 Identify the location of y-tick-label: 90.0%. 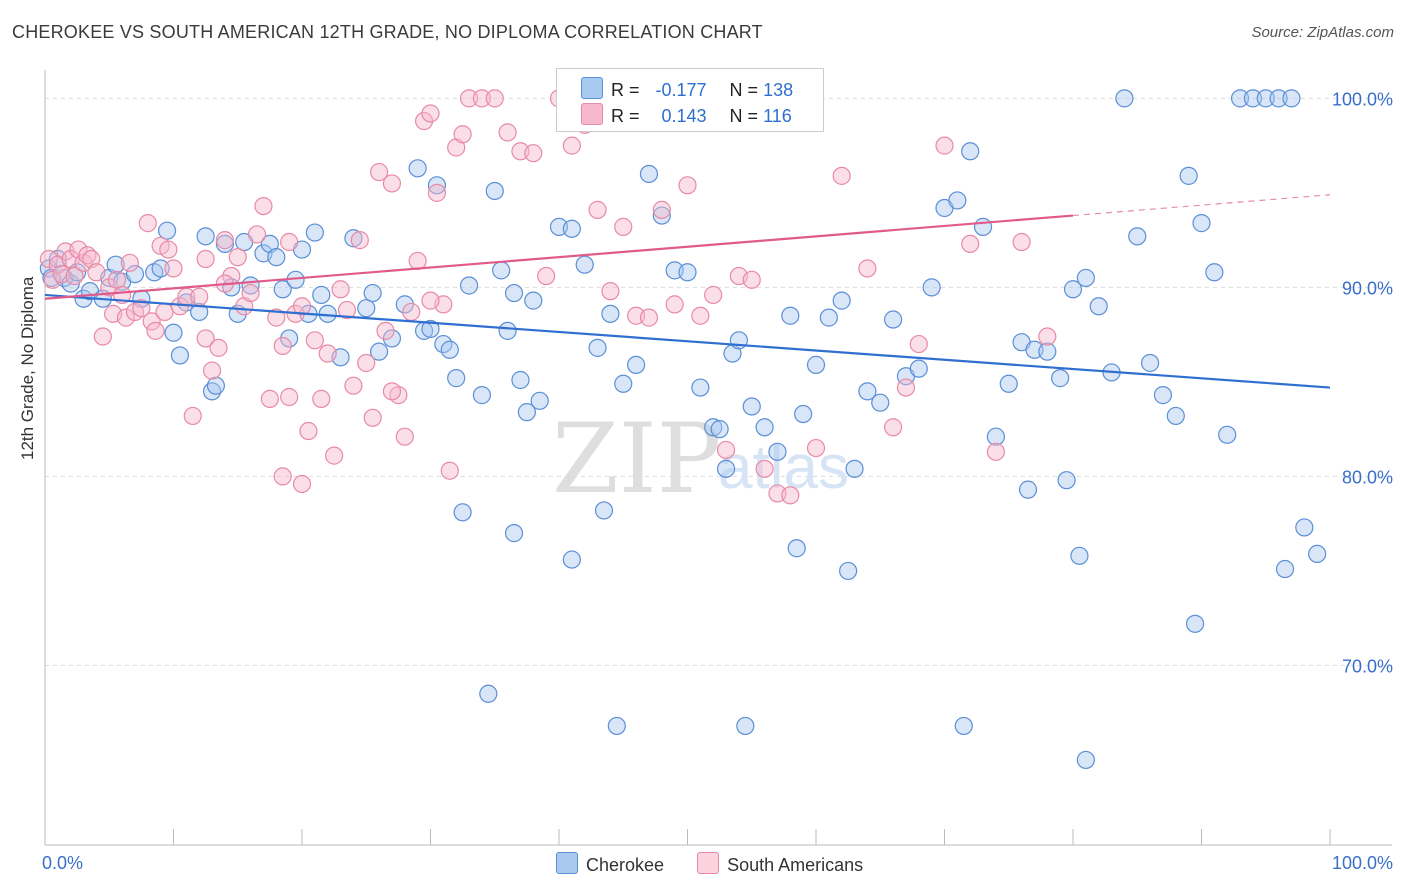
(1367, 288).